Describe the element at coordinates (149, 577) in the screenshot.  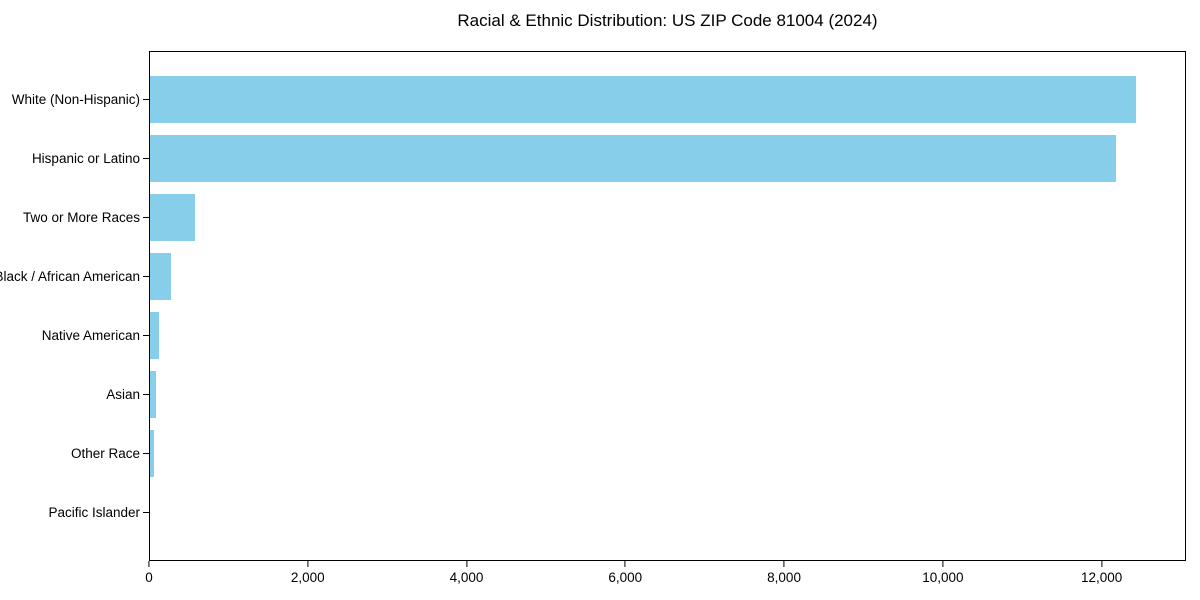
I see `x-tick-label: 0` at that location.